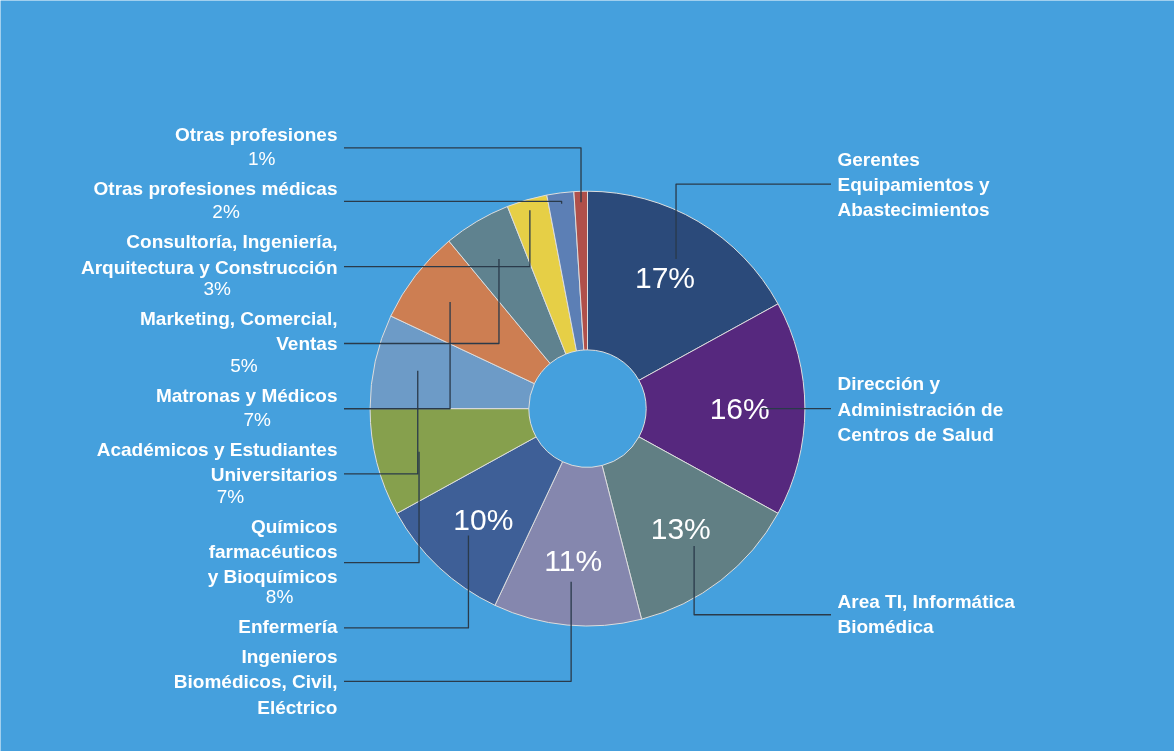 The width and height of the screenshot is (1174, 751). Describe the element at coordinates (272, 551) in the screenshot. I see `slice-label: Químicos farmacéuticos y Bioquímicos` at that location.